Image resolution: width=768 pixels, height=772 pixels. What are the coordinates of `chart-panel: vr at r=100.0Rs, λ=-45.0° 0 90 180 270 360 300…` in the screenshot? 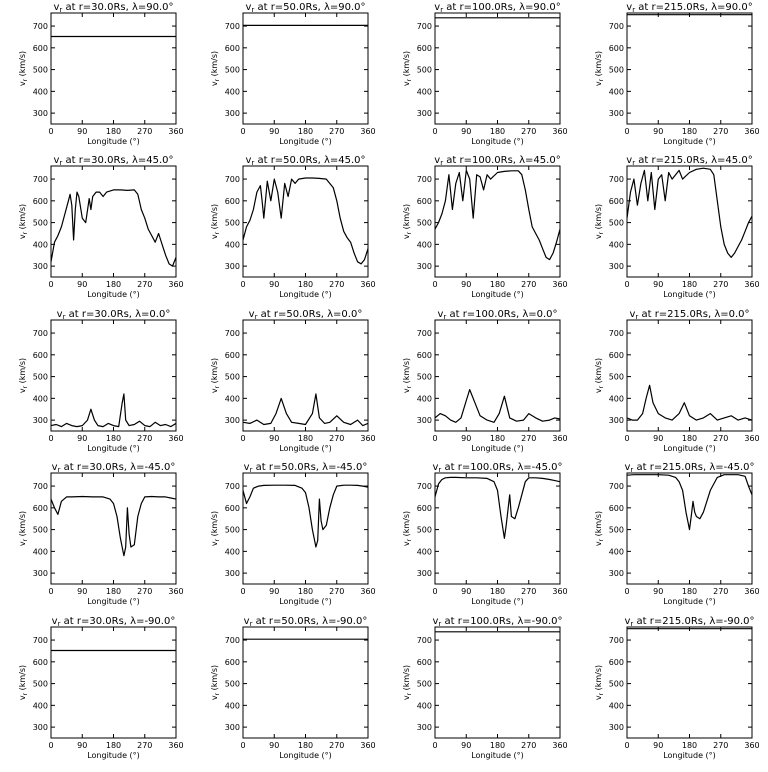 It's located at (485, 534).